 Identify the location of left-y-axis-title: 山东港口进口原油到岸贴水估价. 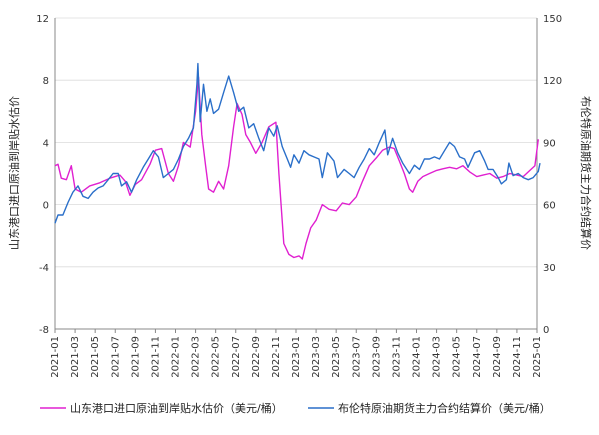
(14, 173).